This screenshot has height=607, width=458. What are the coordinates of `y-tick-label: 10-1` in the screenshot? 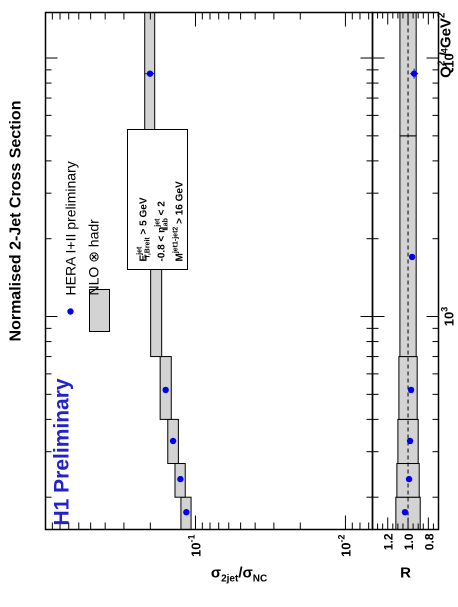 It's located at (194, 546).